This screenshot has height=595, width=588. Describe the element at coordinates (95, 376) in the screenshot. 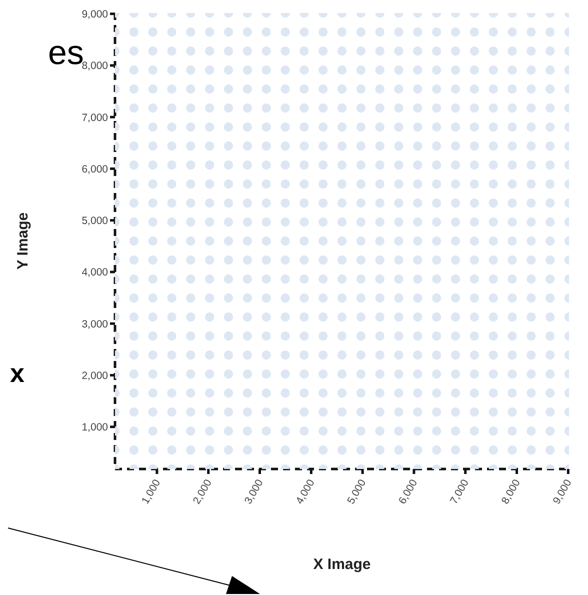

I see `y-tick-label: 2,000` at that location.